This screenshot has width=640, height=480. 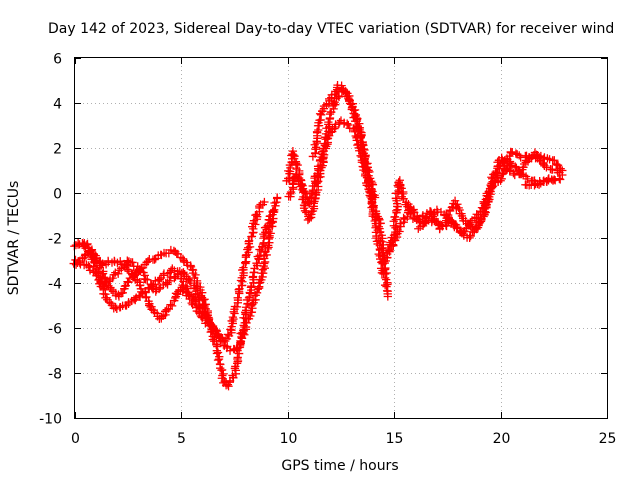 What do you see at coordinates (57, 195) in the screenshot?
I see `y-tick-label: 0` at bounding box center [57, 195].